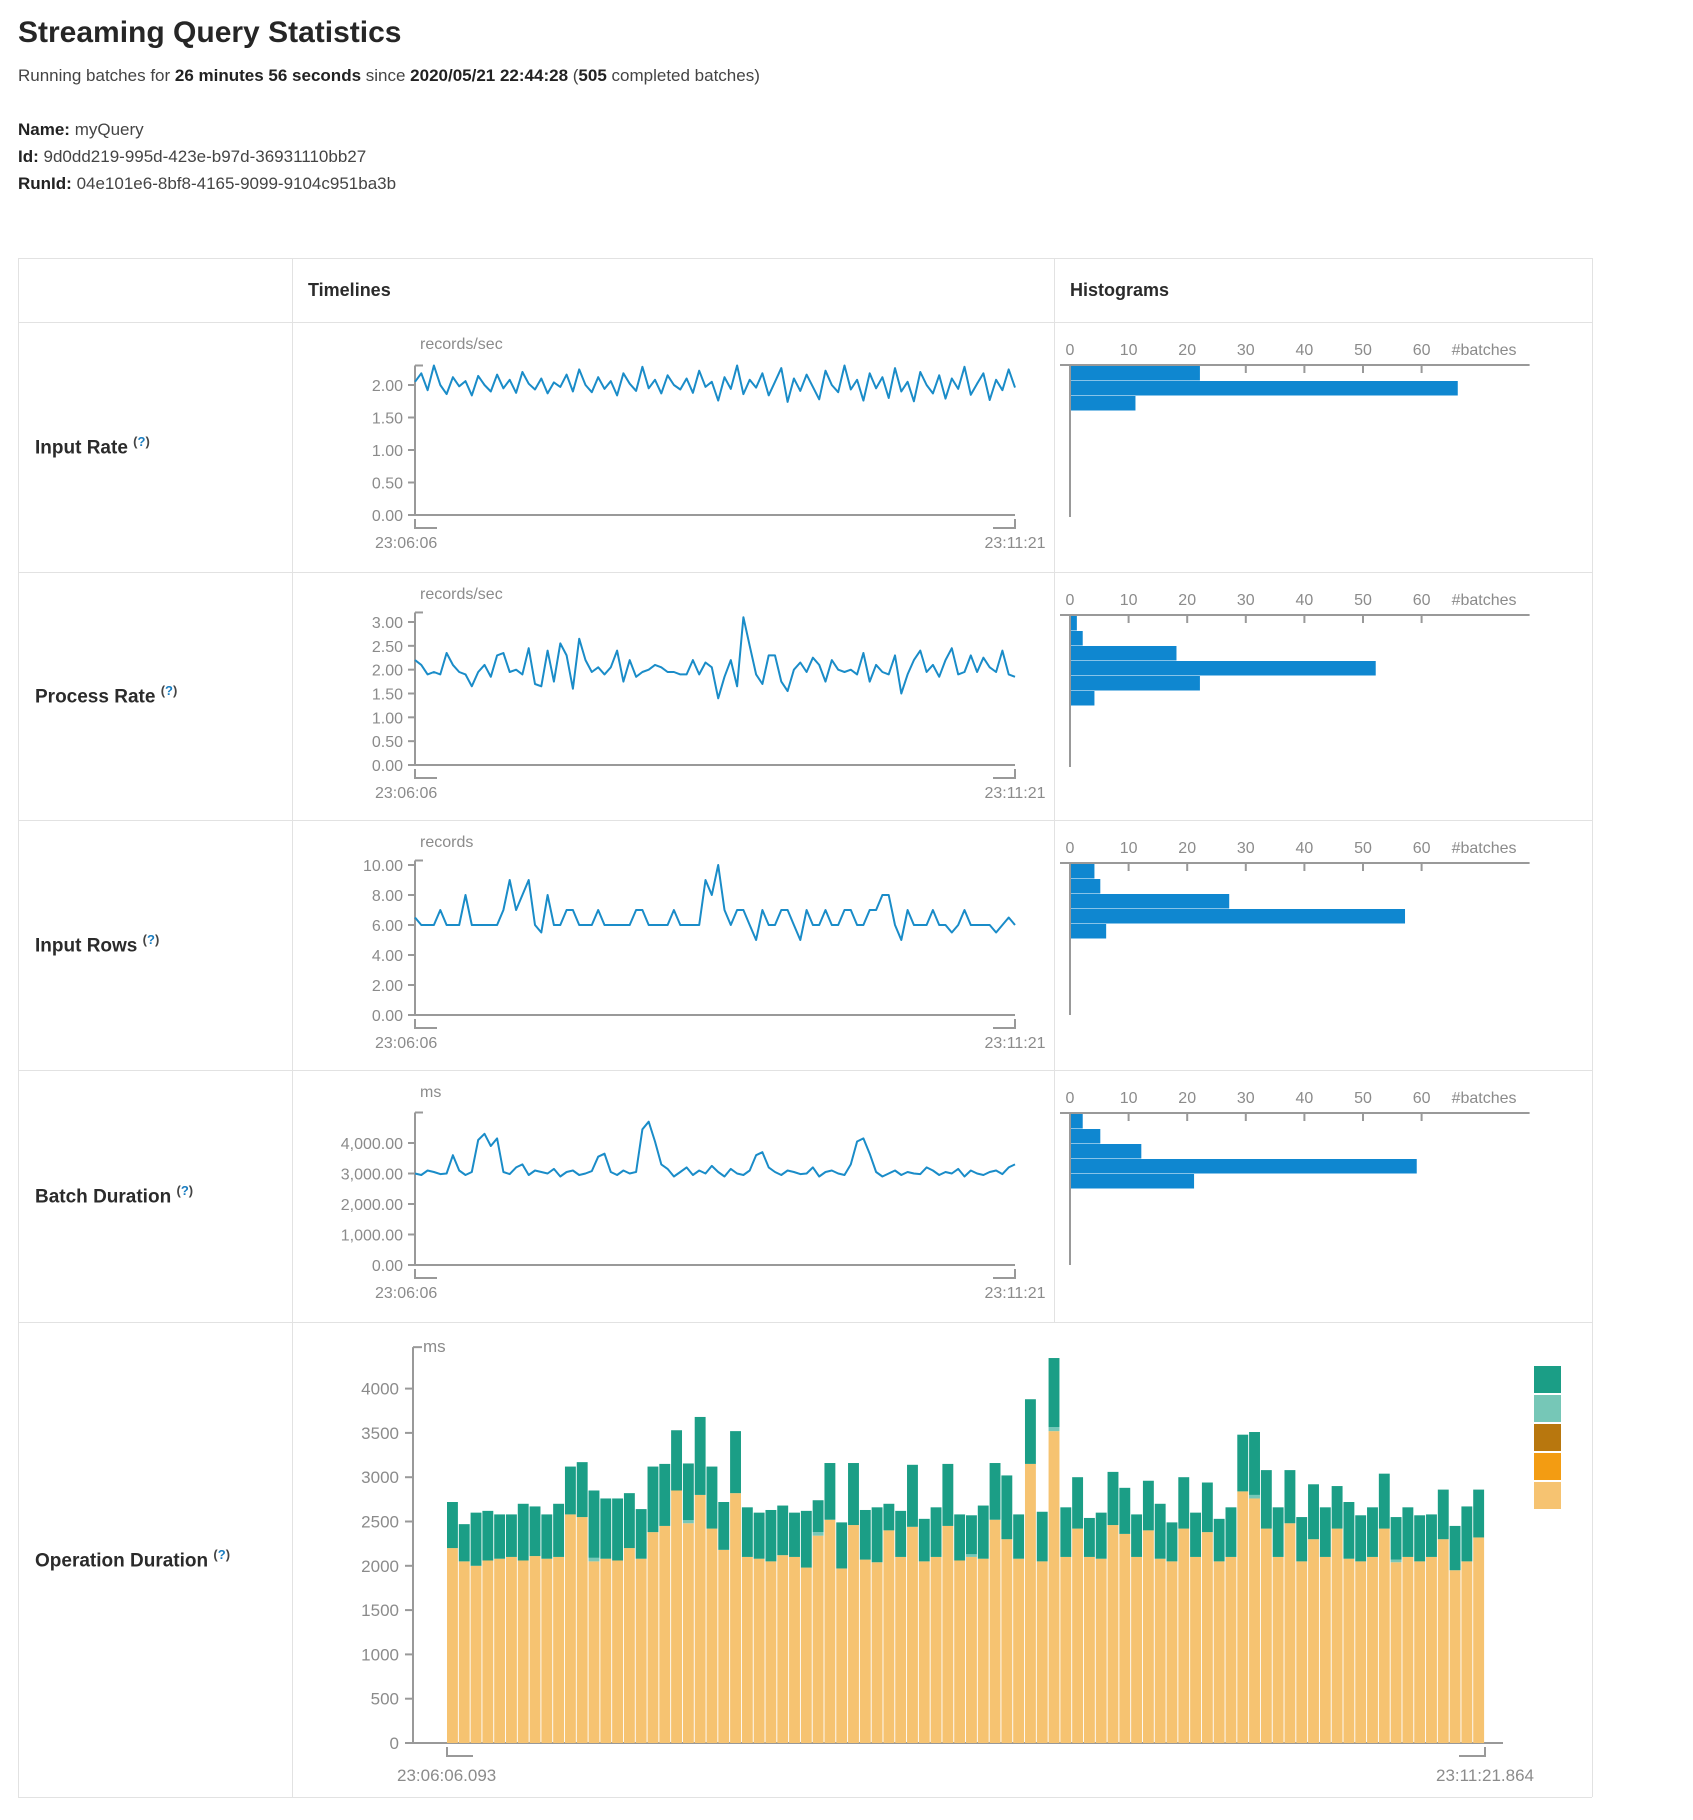  Describe the element at coordinates (185, 1191) in the screenshot. I see `batch-duration-help-icon: (?)` at that location.